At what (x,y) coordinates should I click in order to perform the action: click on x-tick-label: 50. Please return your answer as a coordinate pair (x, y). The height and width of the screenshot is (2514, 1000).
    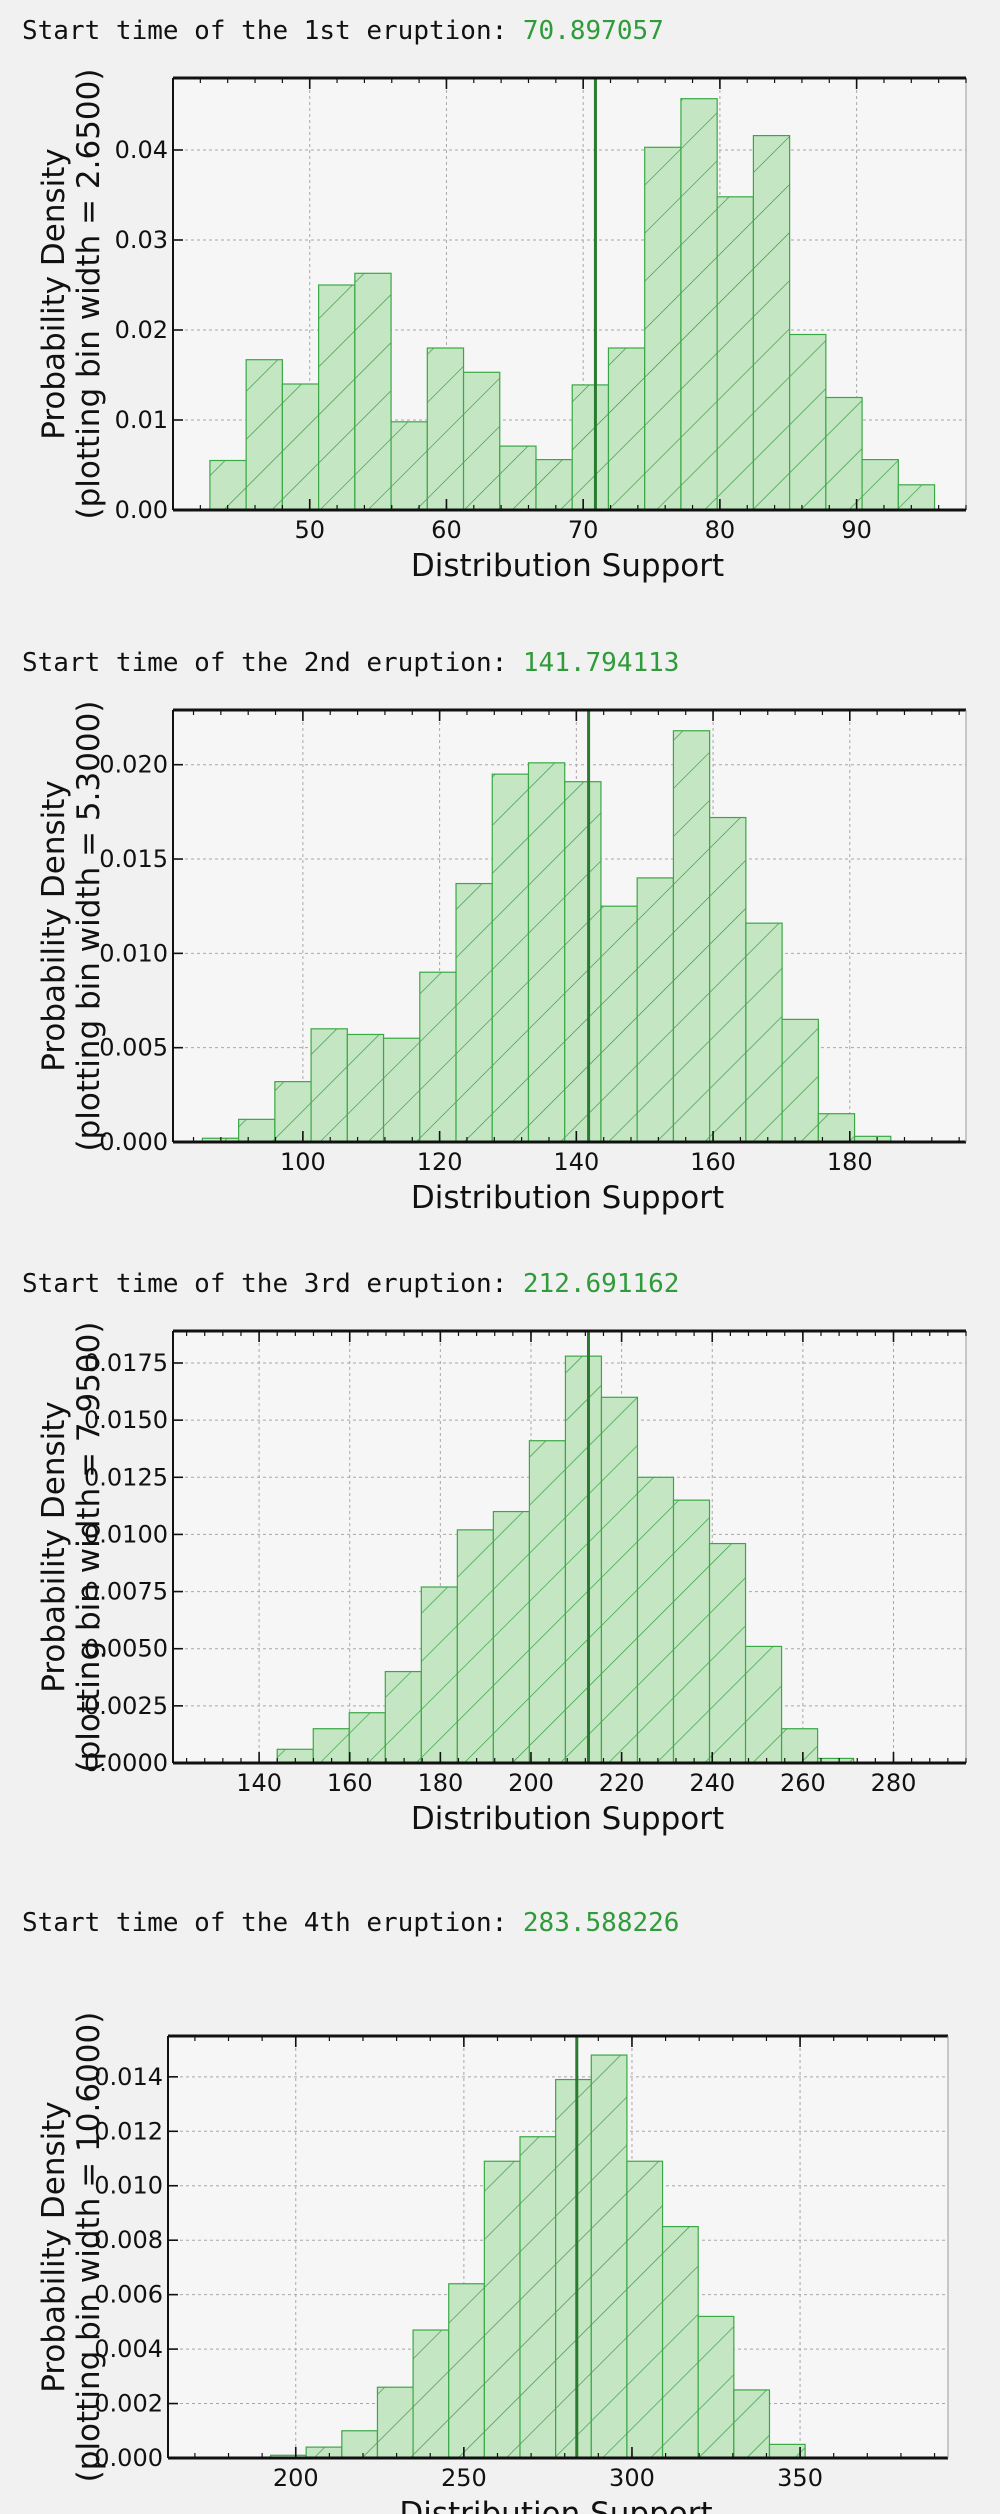
    Looking at the image, I should click on (309, 530).